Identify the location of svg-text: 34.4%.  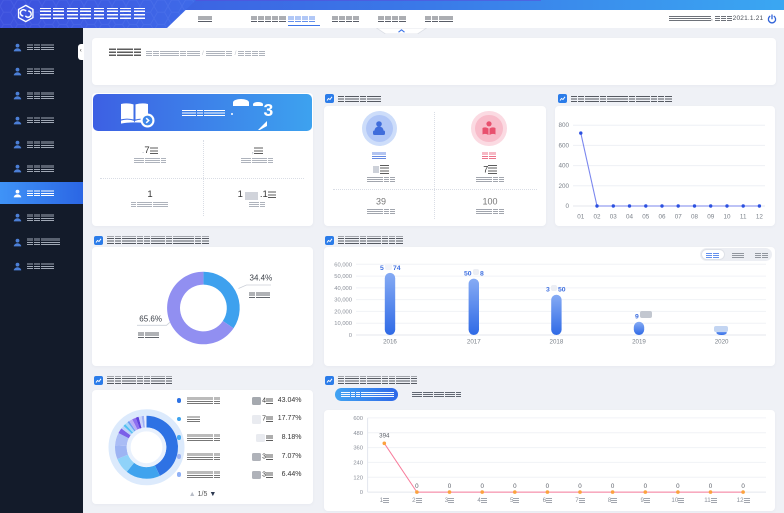
(260, 278).